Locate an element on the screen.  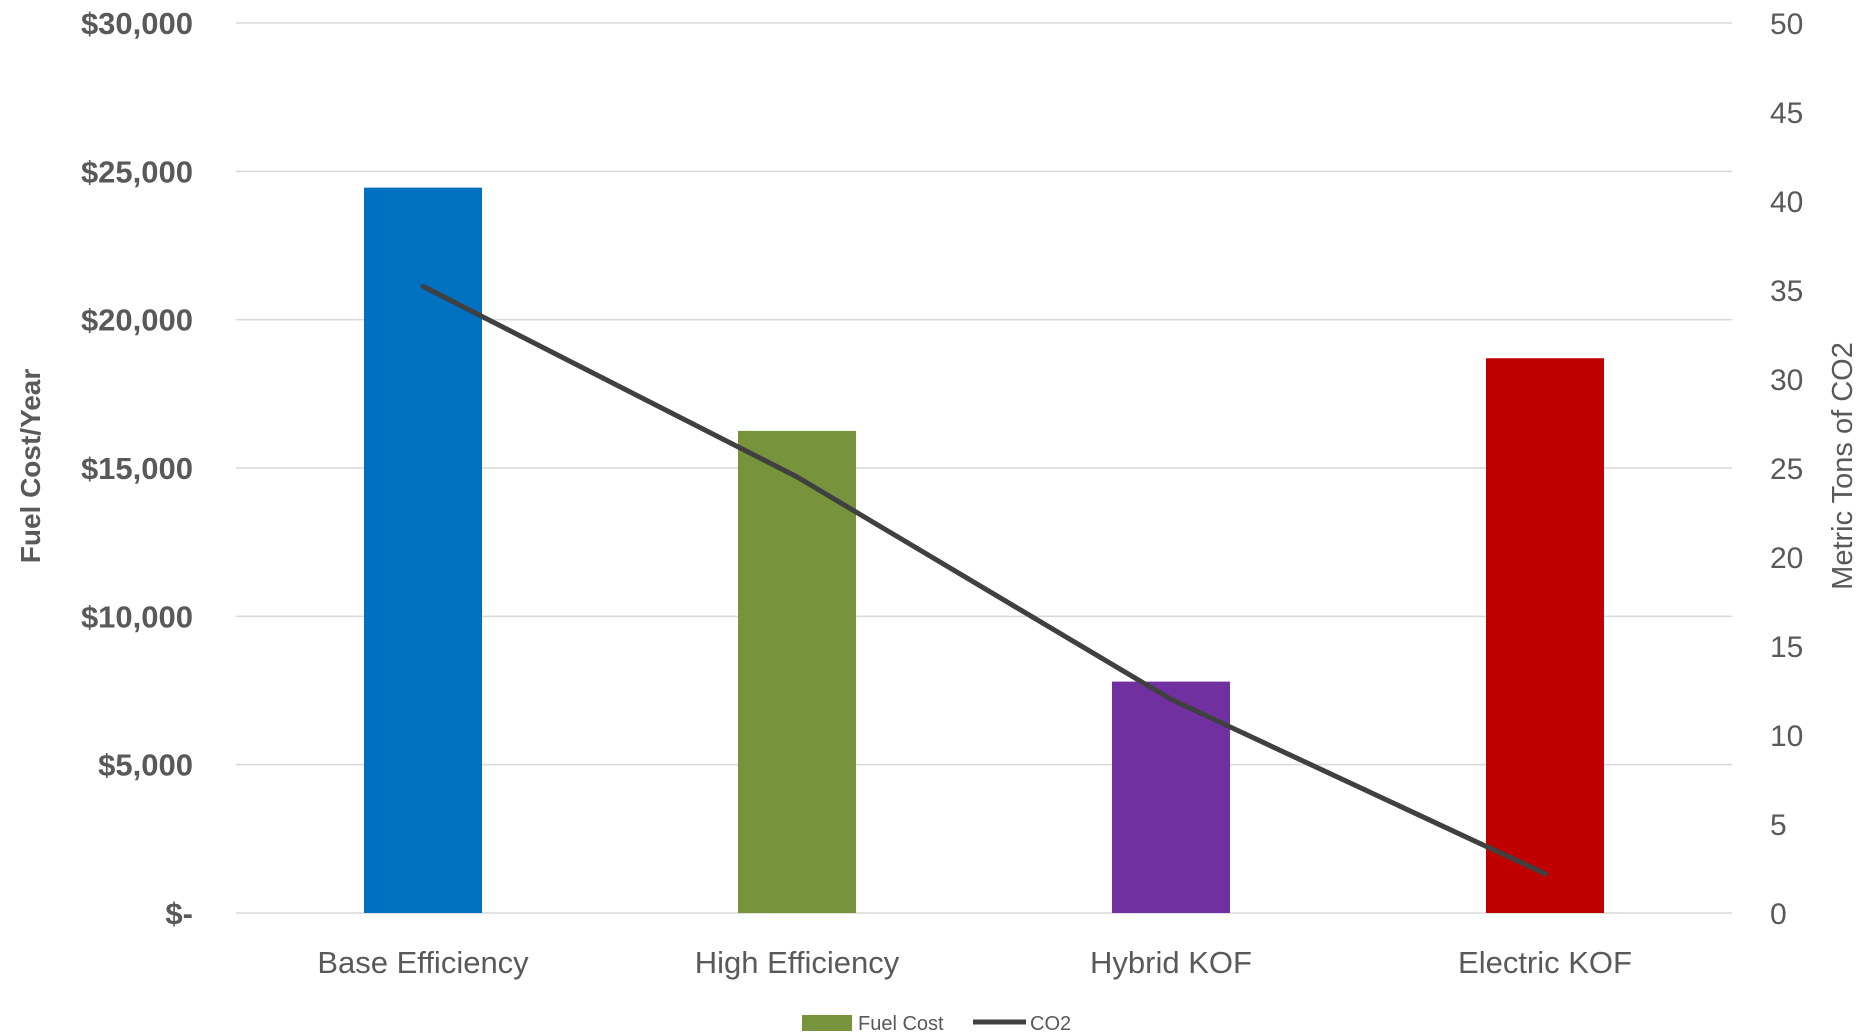
right-tick-label: 40 is located at coordinates (1786, 202).